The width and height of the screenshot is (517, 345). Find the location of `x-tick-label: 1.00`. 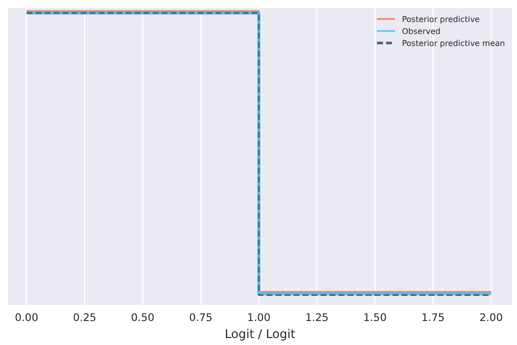

x-tick-label: 1.00 is located at coordinates (259, 318).